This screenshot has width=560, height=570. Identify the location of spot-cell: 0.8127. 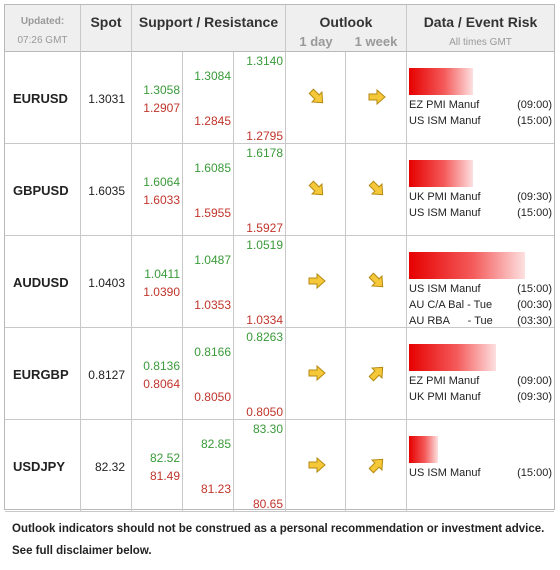
(106, 373).